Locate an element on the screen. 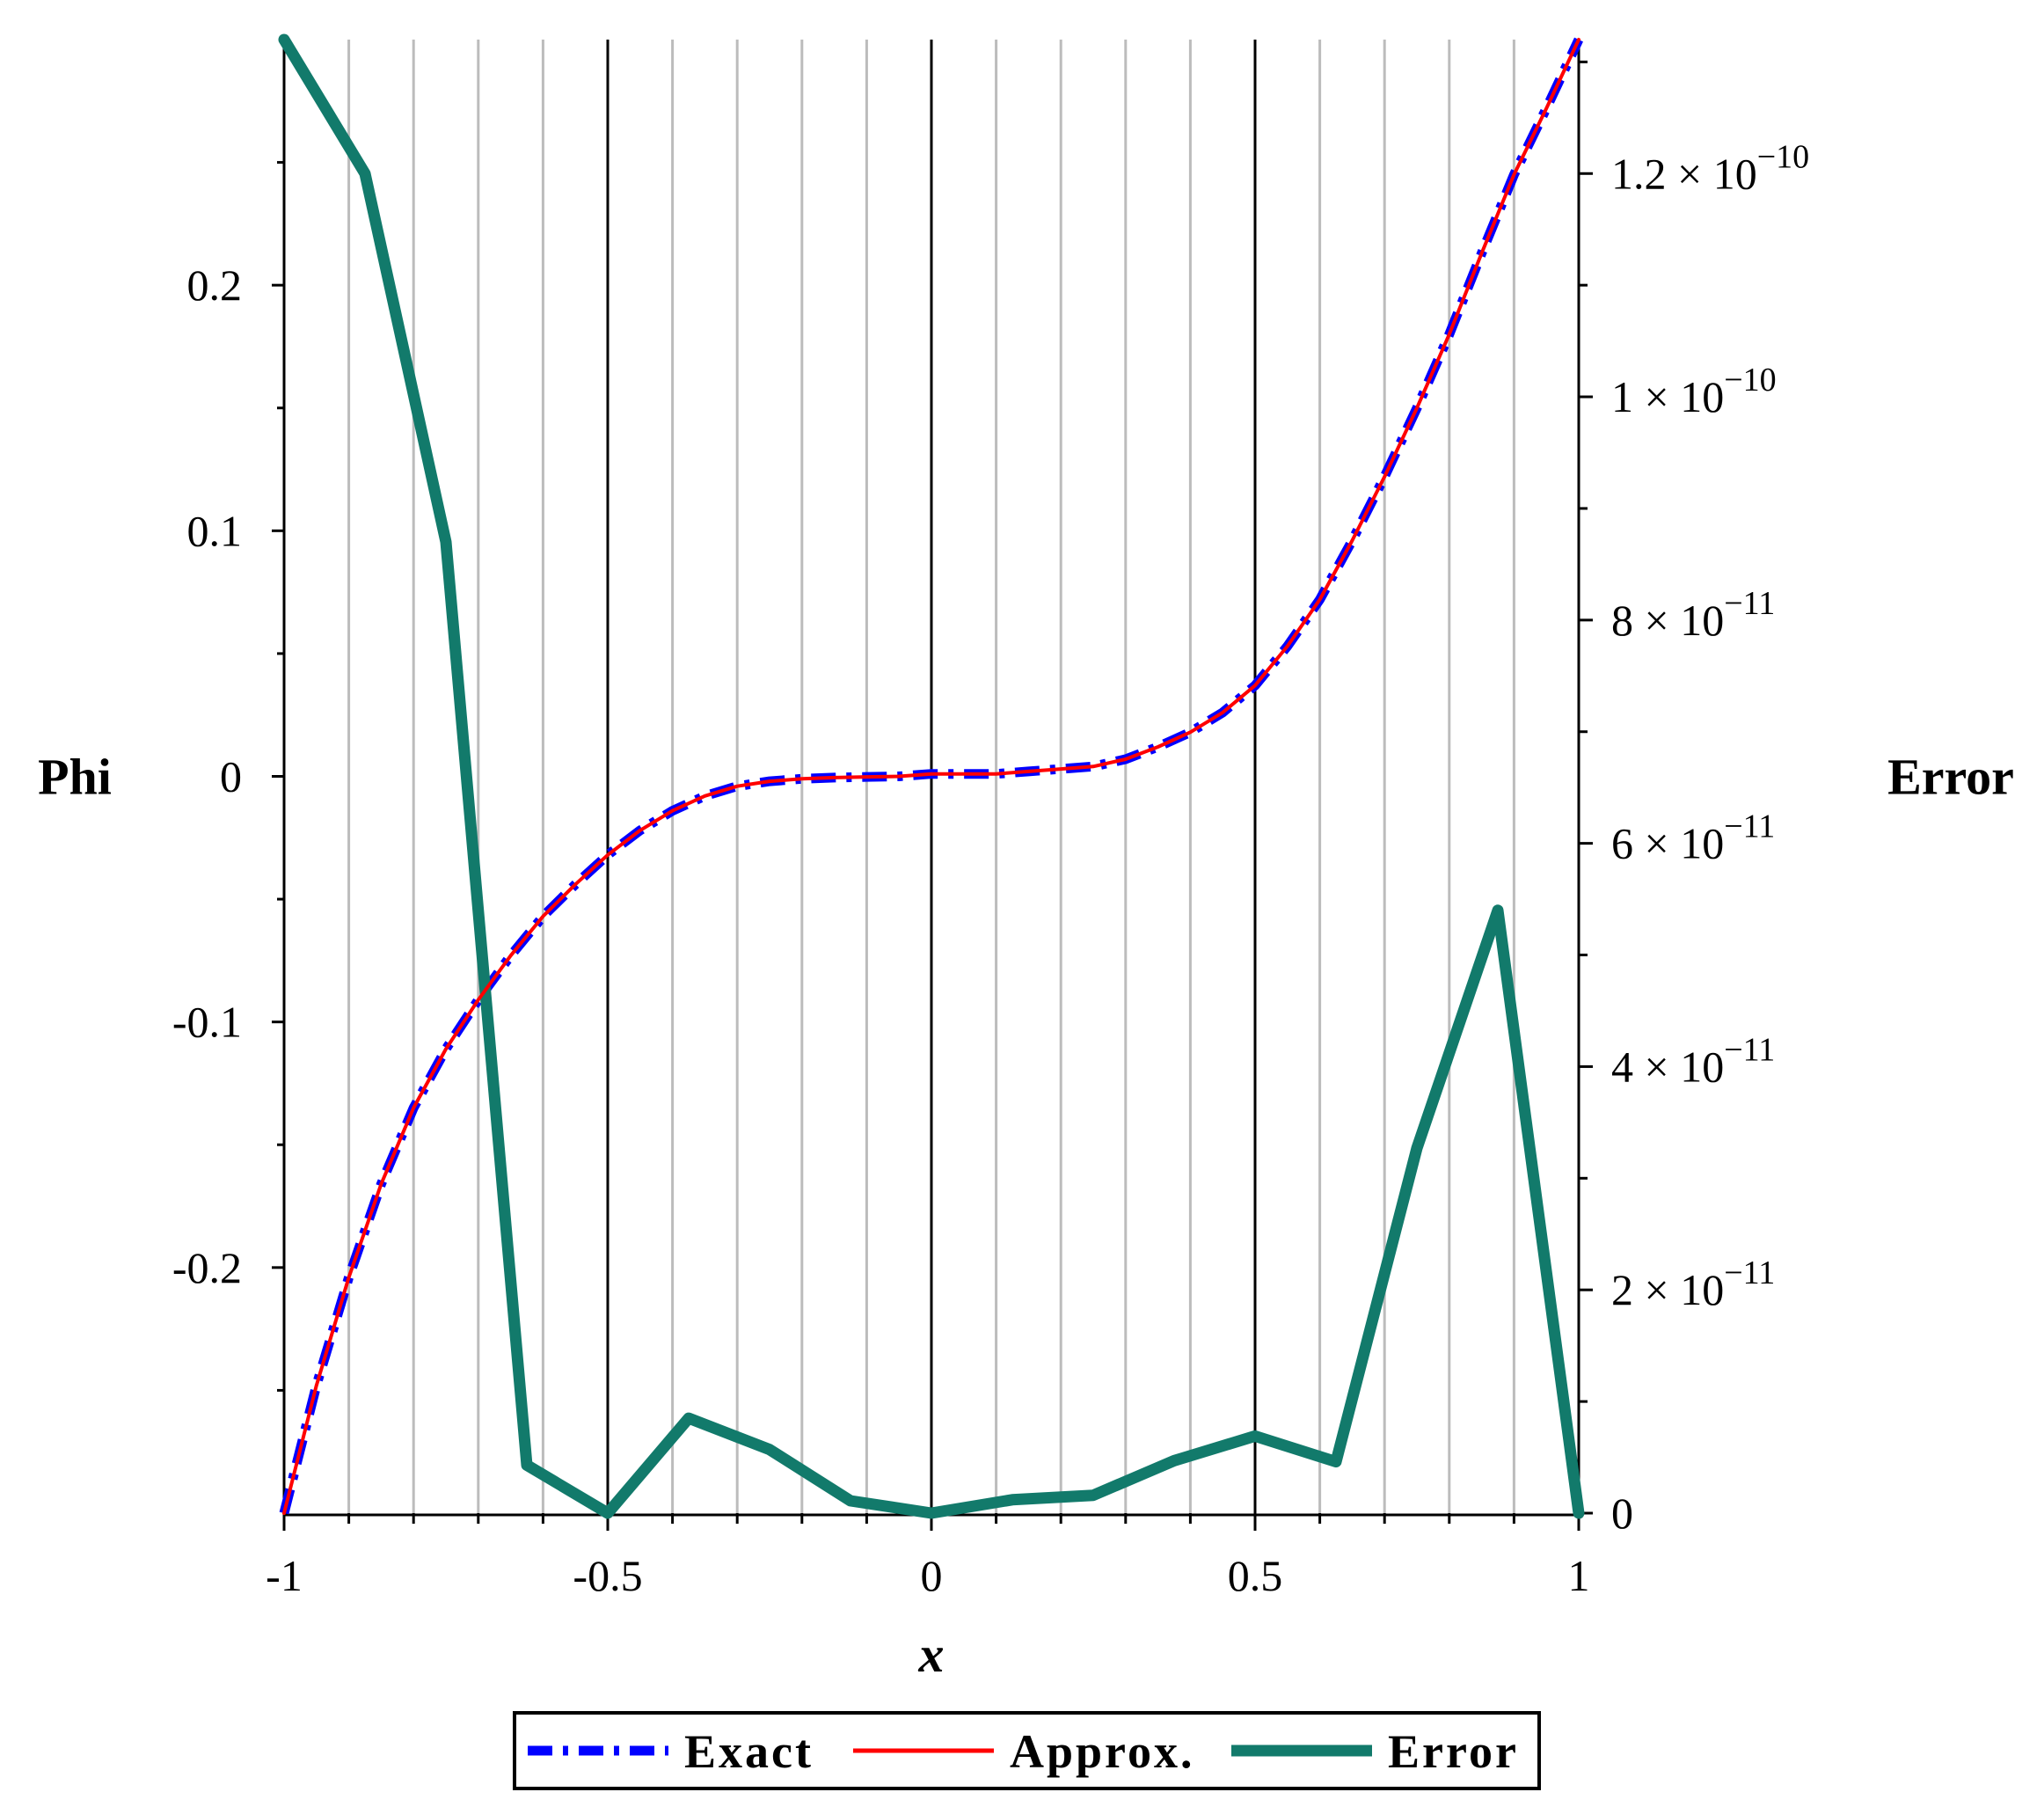 This screenshot has height=1814, width=2044. x-tick-label: 1 is located at coordinates (1579, 1576).